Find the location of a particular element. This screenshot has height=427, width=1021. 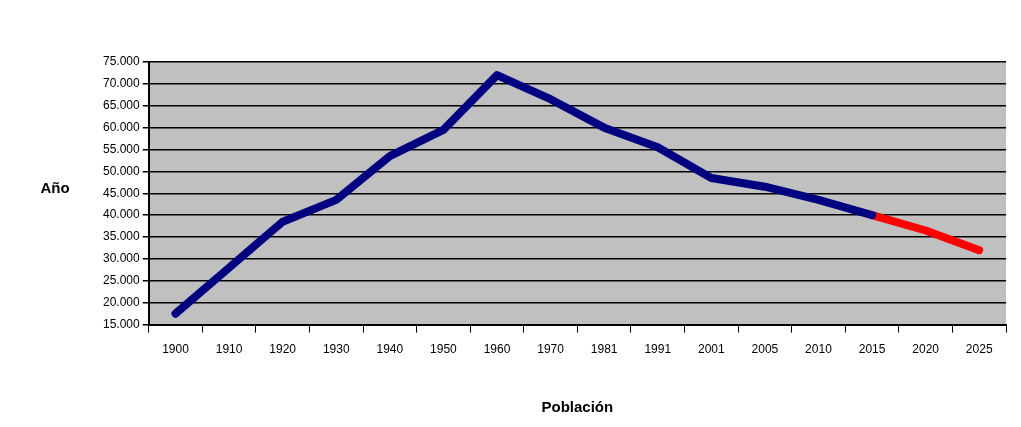

x-tick-label: 2005 is located at coordinates (765, 349).